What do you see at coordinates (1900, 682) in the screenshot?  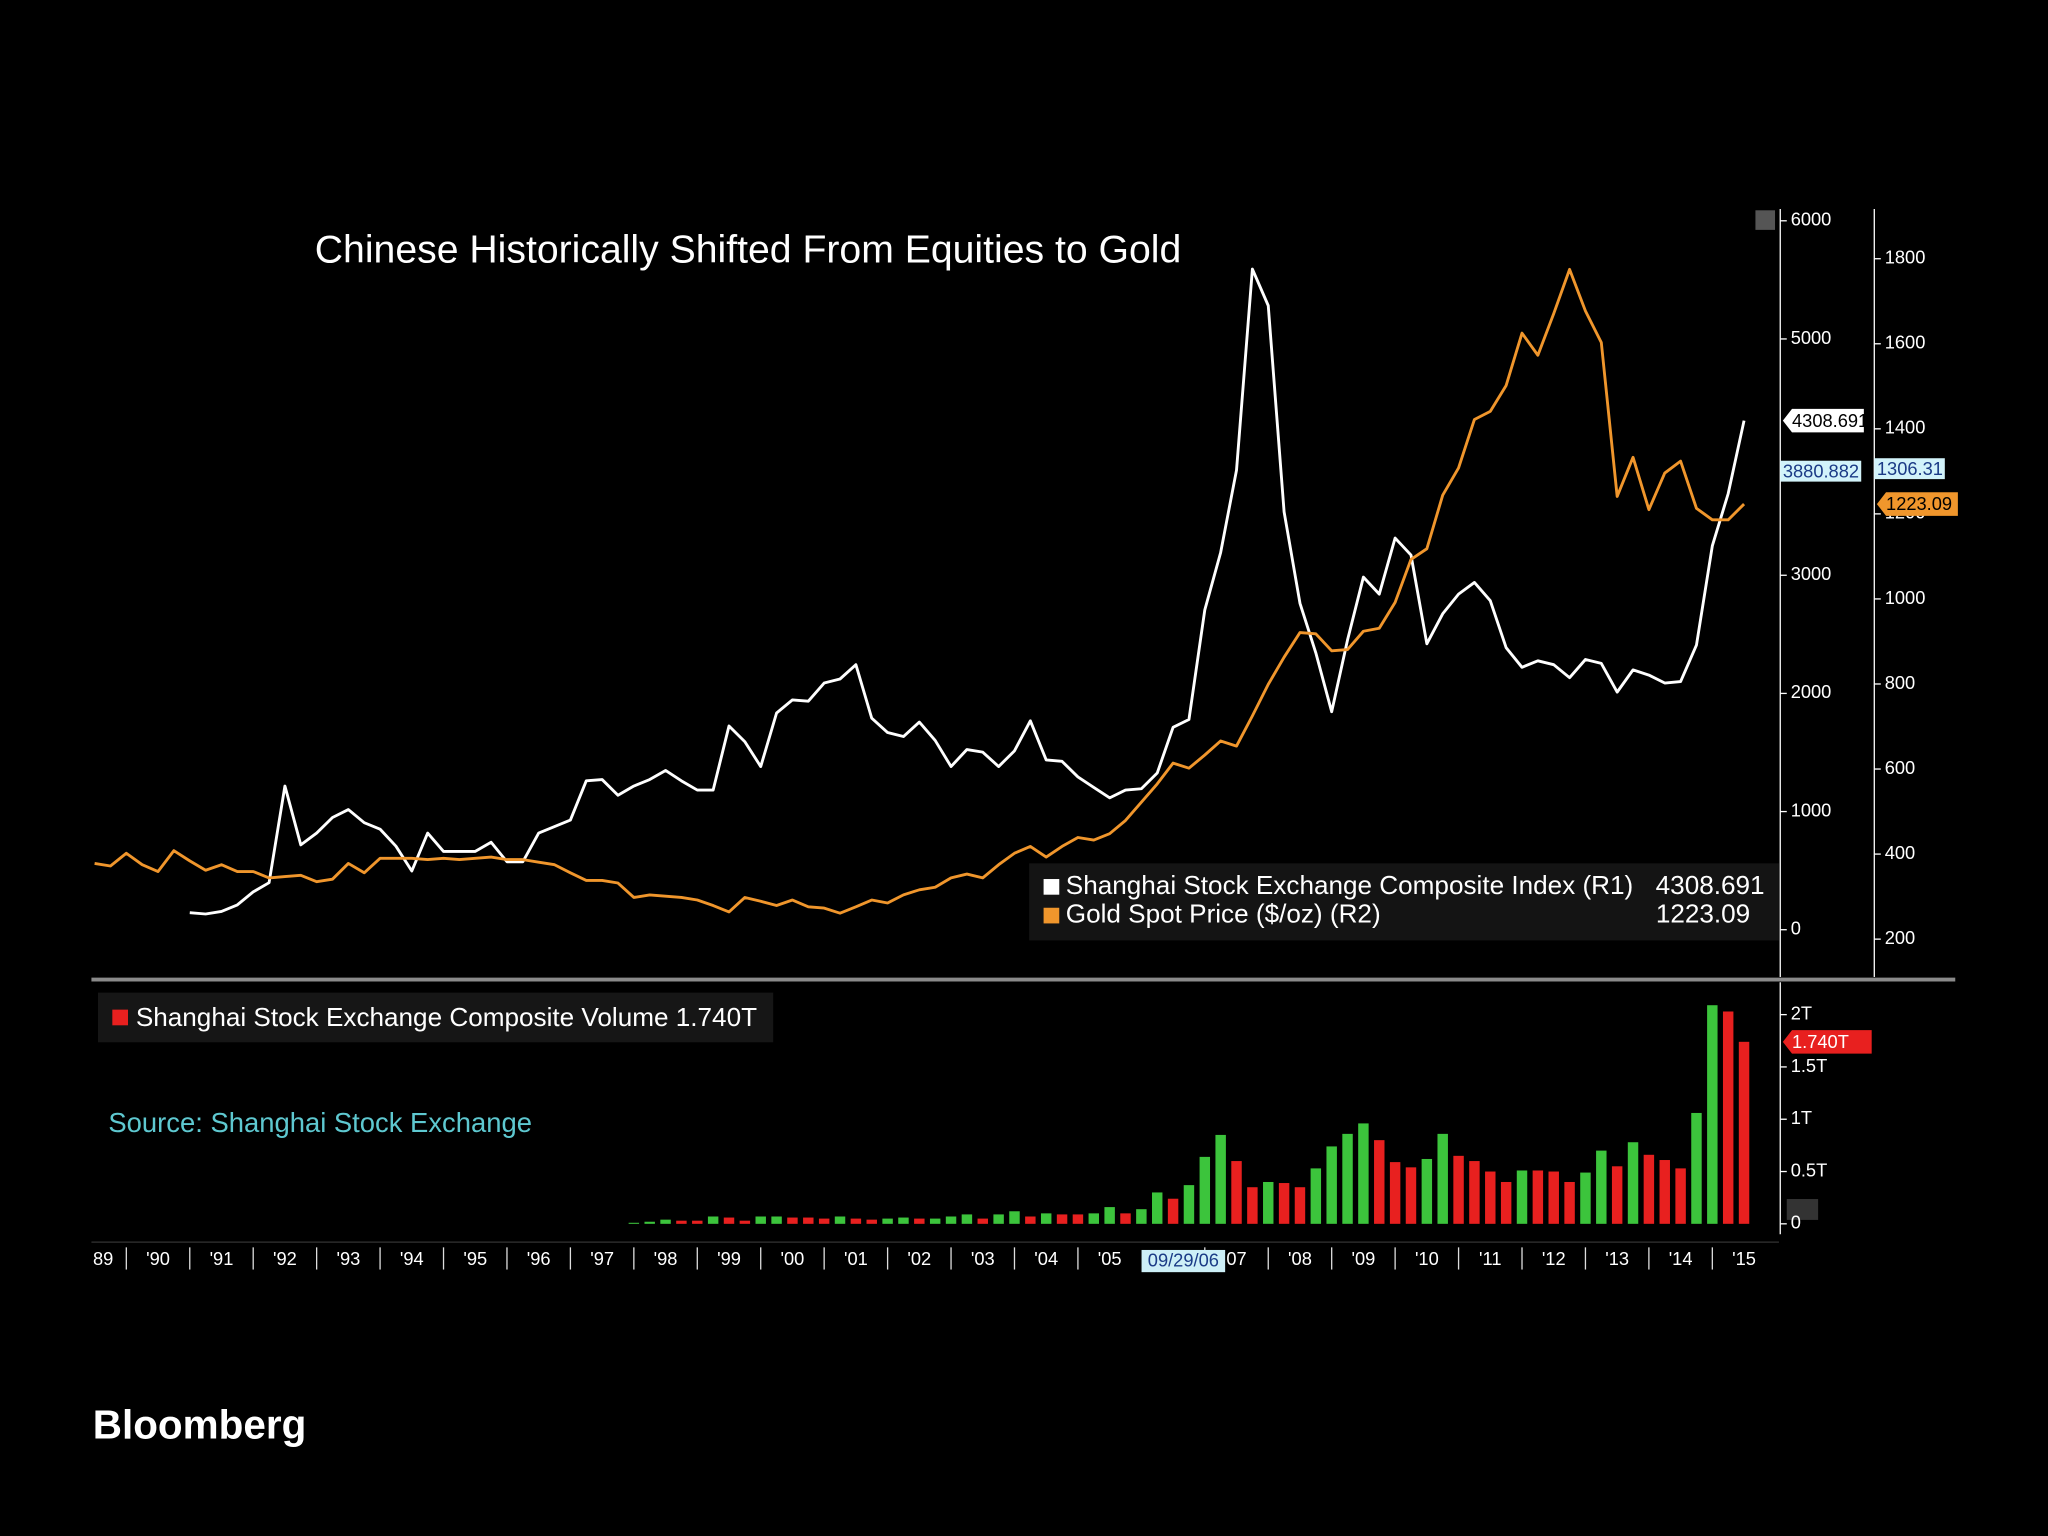 I see `y2-tick-label: 800` at bounding box center [1900, 682].